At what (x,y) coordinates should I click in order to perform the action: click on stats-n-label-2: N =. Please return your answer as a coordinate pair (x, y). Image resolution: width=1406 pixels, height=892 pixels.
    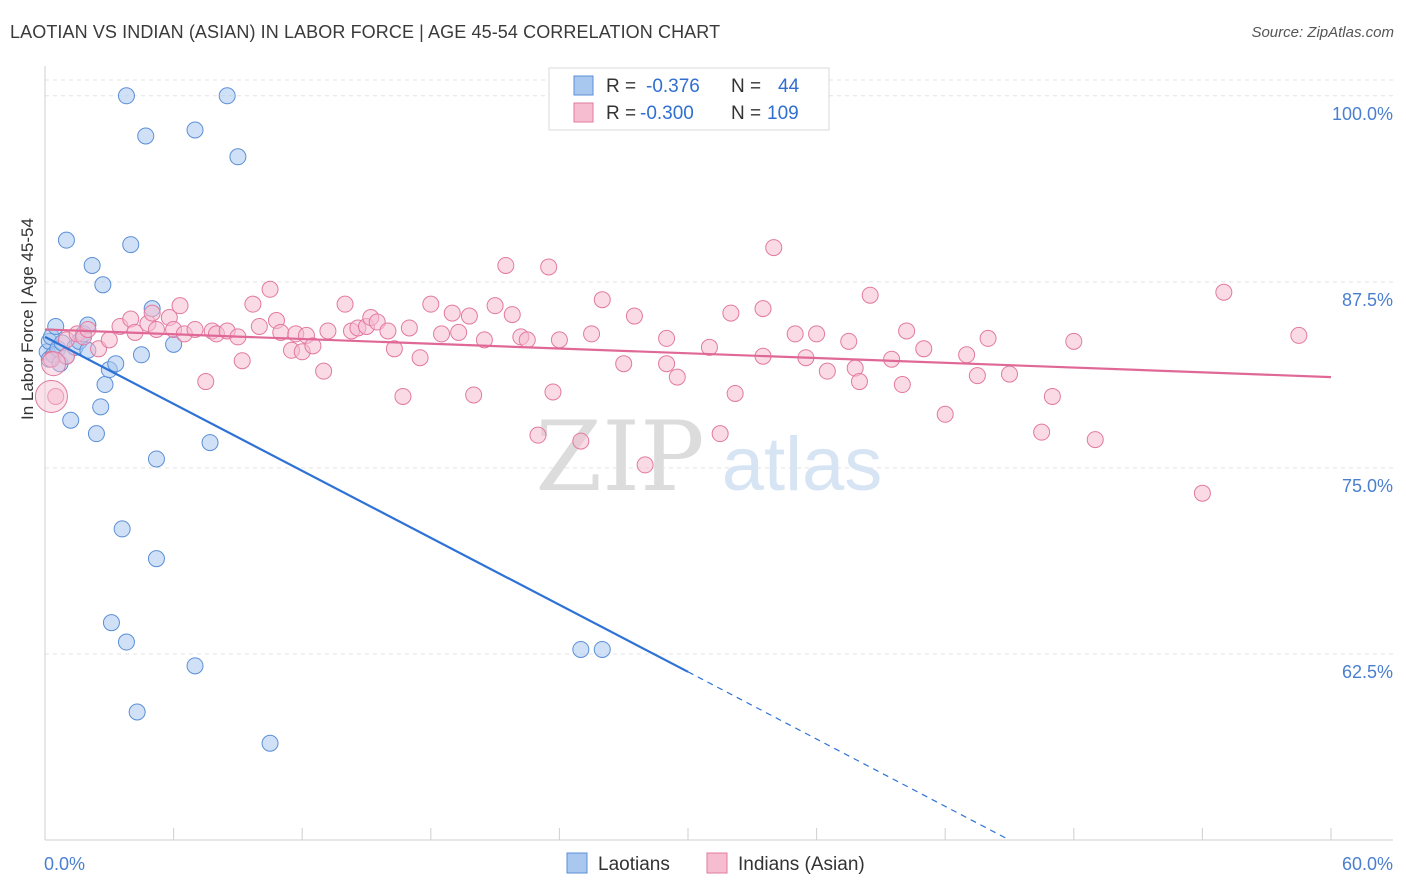
    Looking at the image, I should click on (746, 113).